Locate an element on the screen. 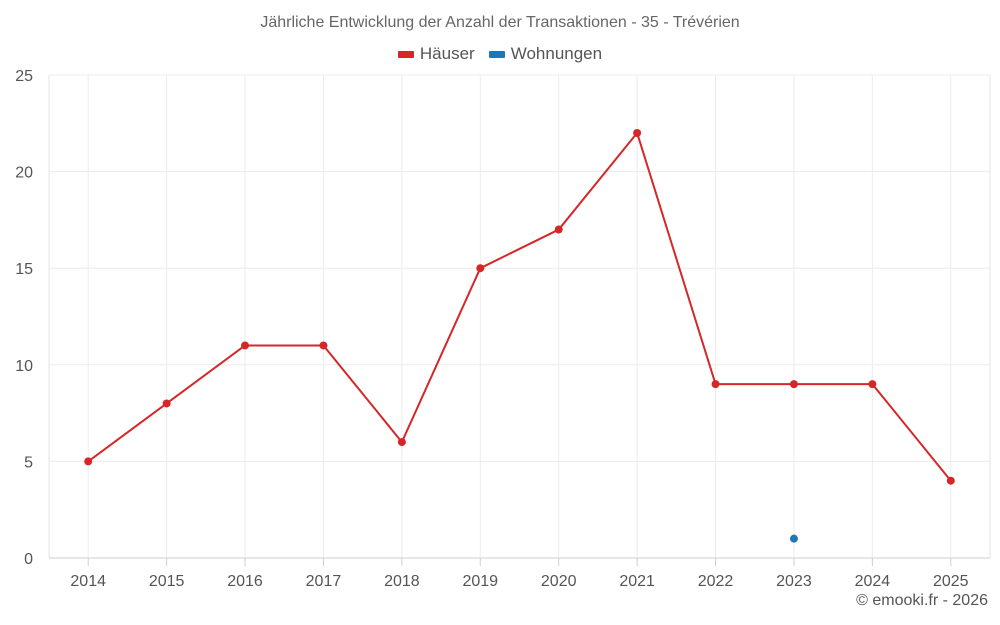  legend: Häuser Wohnungen is located at coordinates (500, 54).